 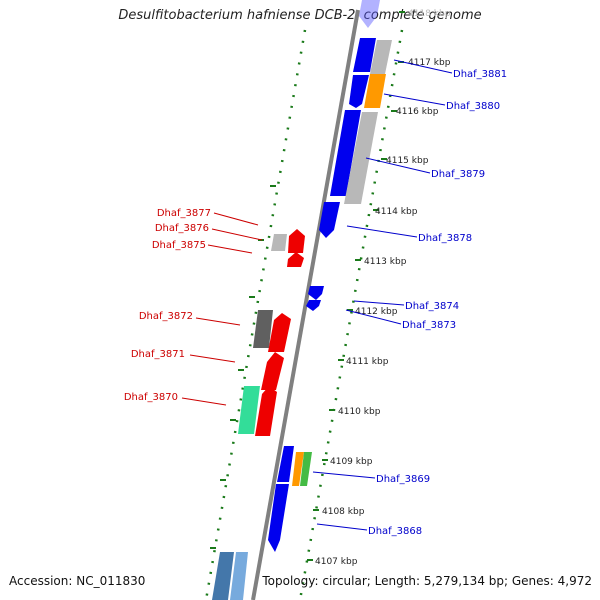 I want to click on gene-label-dhaf-3871: Dhaf_3871, so click(x=158, y=354).